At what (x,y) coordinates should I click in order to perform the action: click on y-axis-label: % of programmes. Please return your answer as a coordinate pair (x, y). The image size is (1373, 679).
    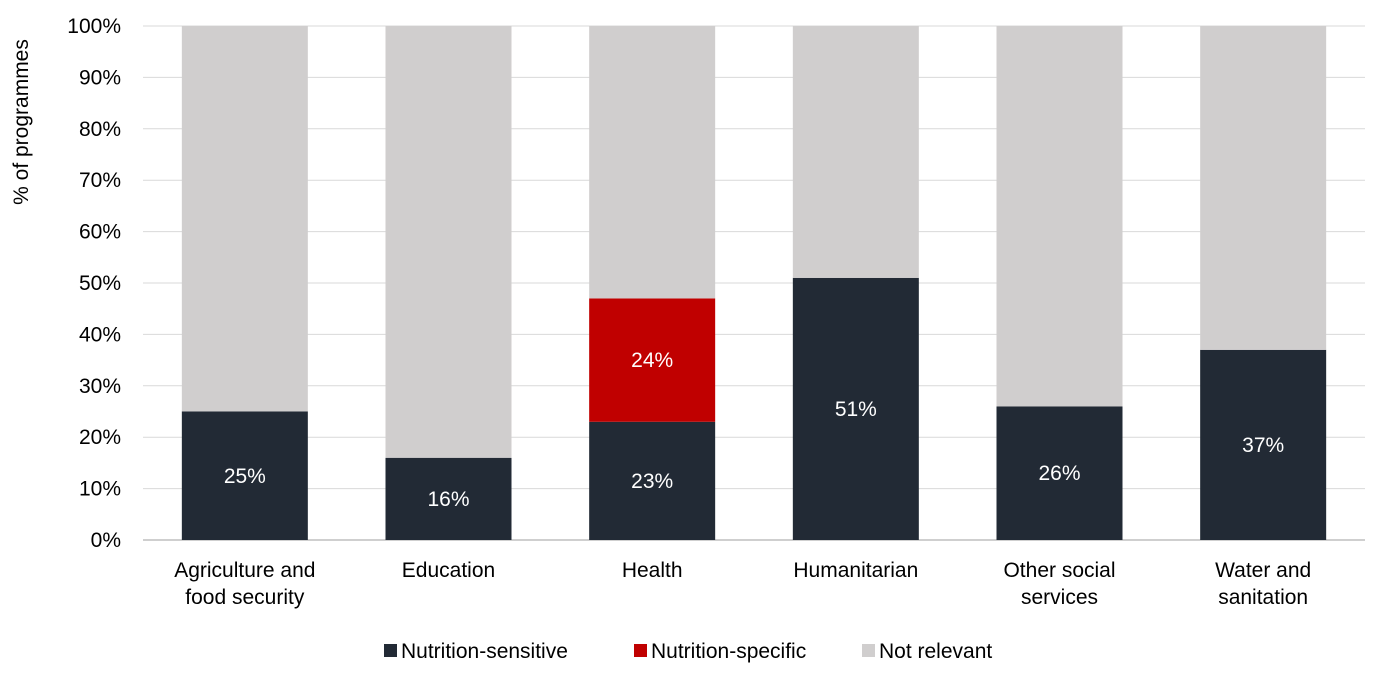
    Looking at the image, I should click on (21, 122).